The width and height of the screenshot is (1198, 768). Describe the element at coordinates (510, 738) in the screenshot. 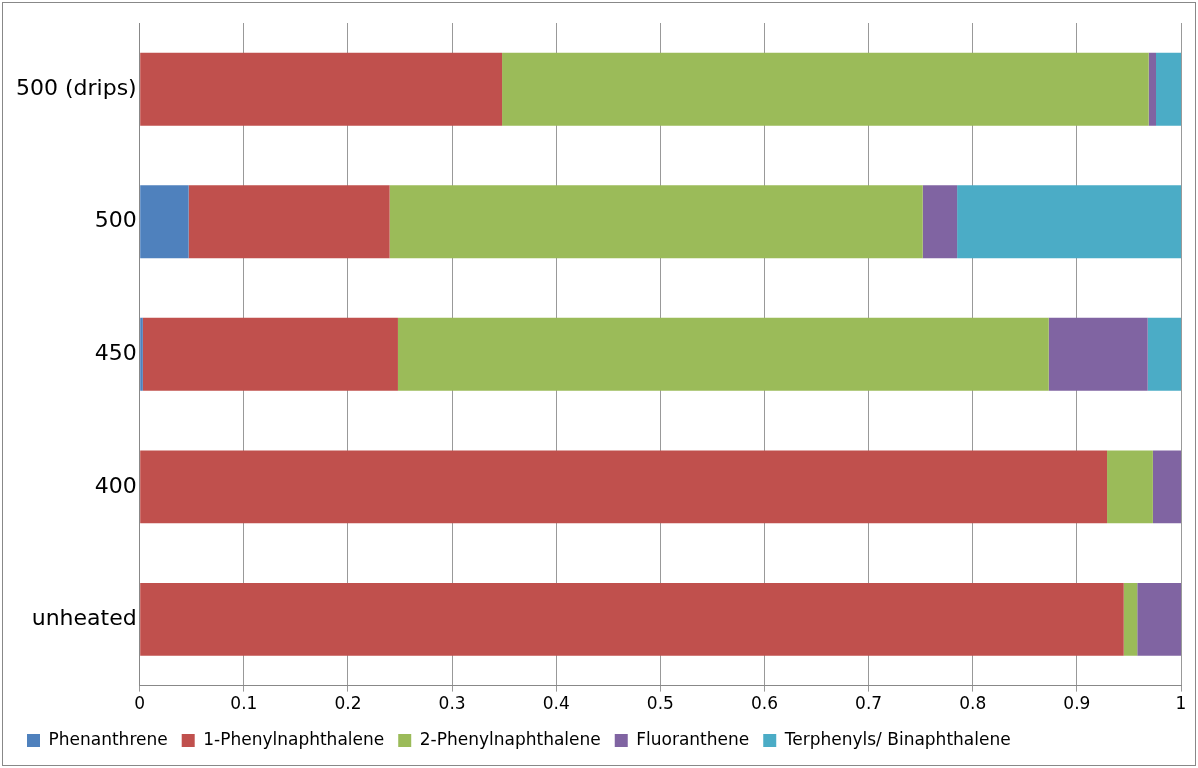

I see `legend-label: 2-Phenylnaphthalene` at that location.